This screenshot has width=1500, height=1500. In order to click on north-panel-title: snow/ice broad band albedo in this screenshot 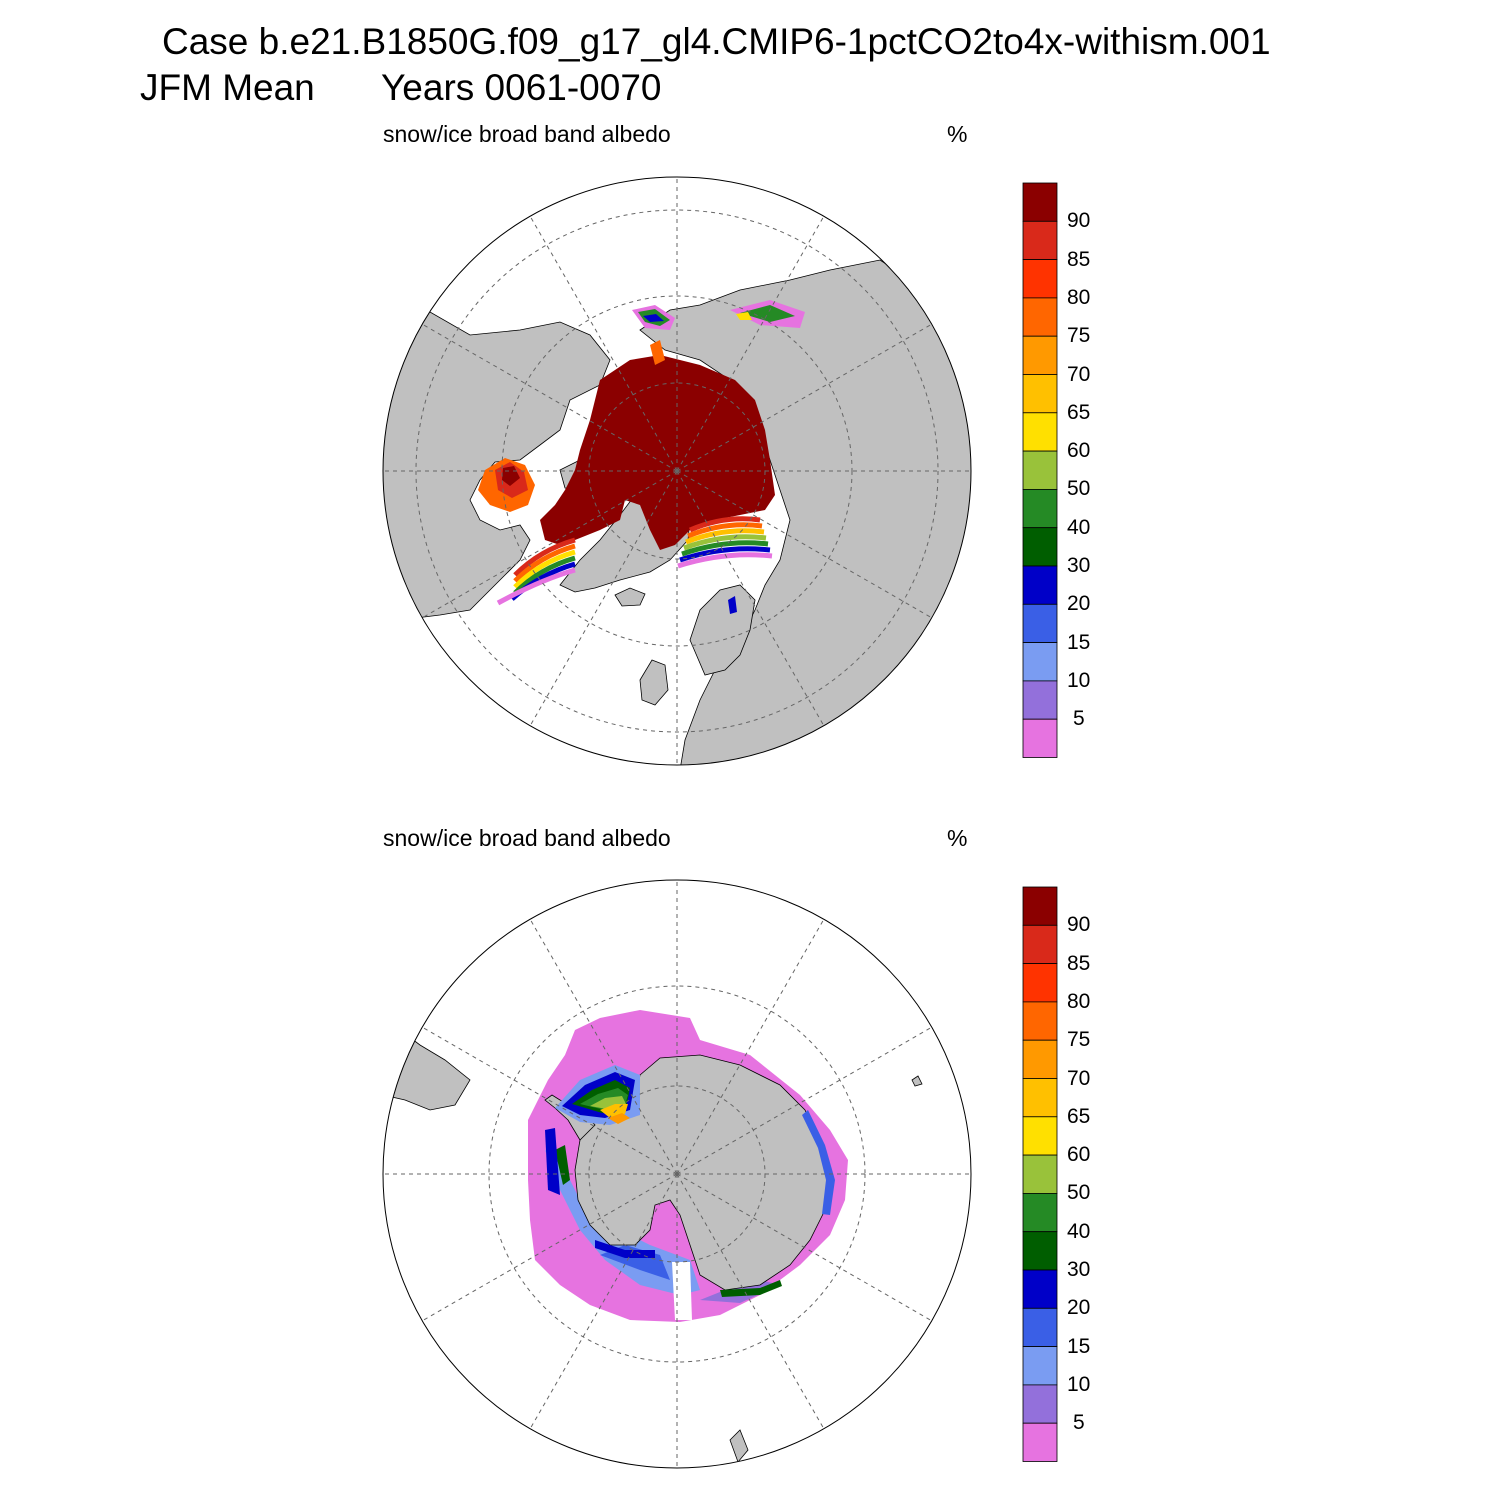, I will do `click(527, 134)`.